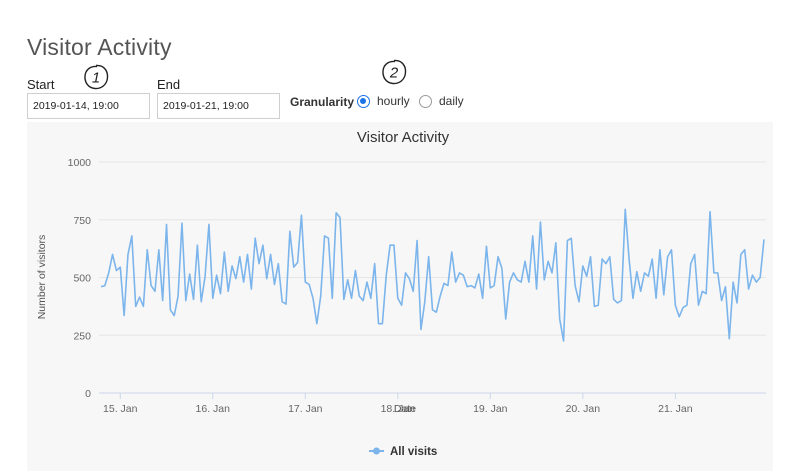  What do you see at coordinates (405, 409) in the screenshot?
I see `x-axis-title: Date` at bounding box center [405, 409].